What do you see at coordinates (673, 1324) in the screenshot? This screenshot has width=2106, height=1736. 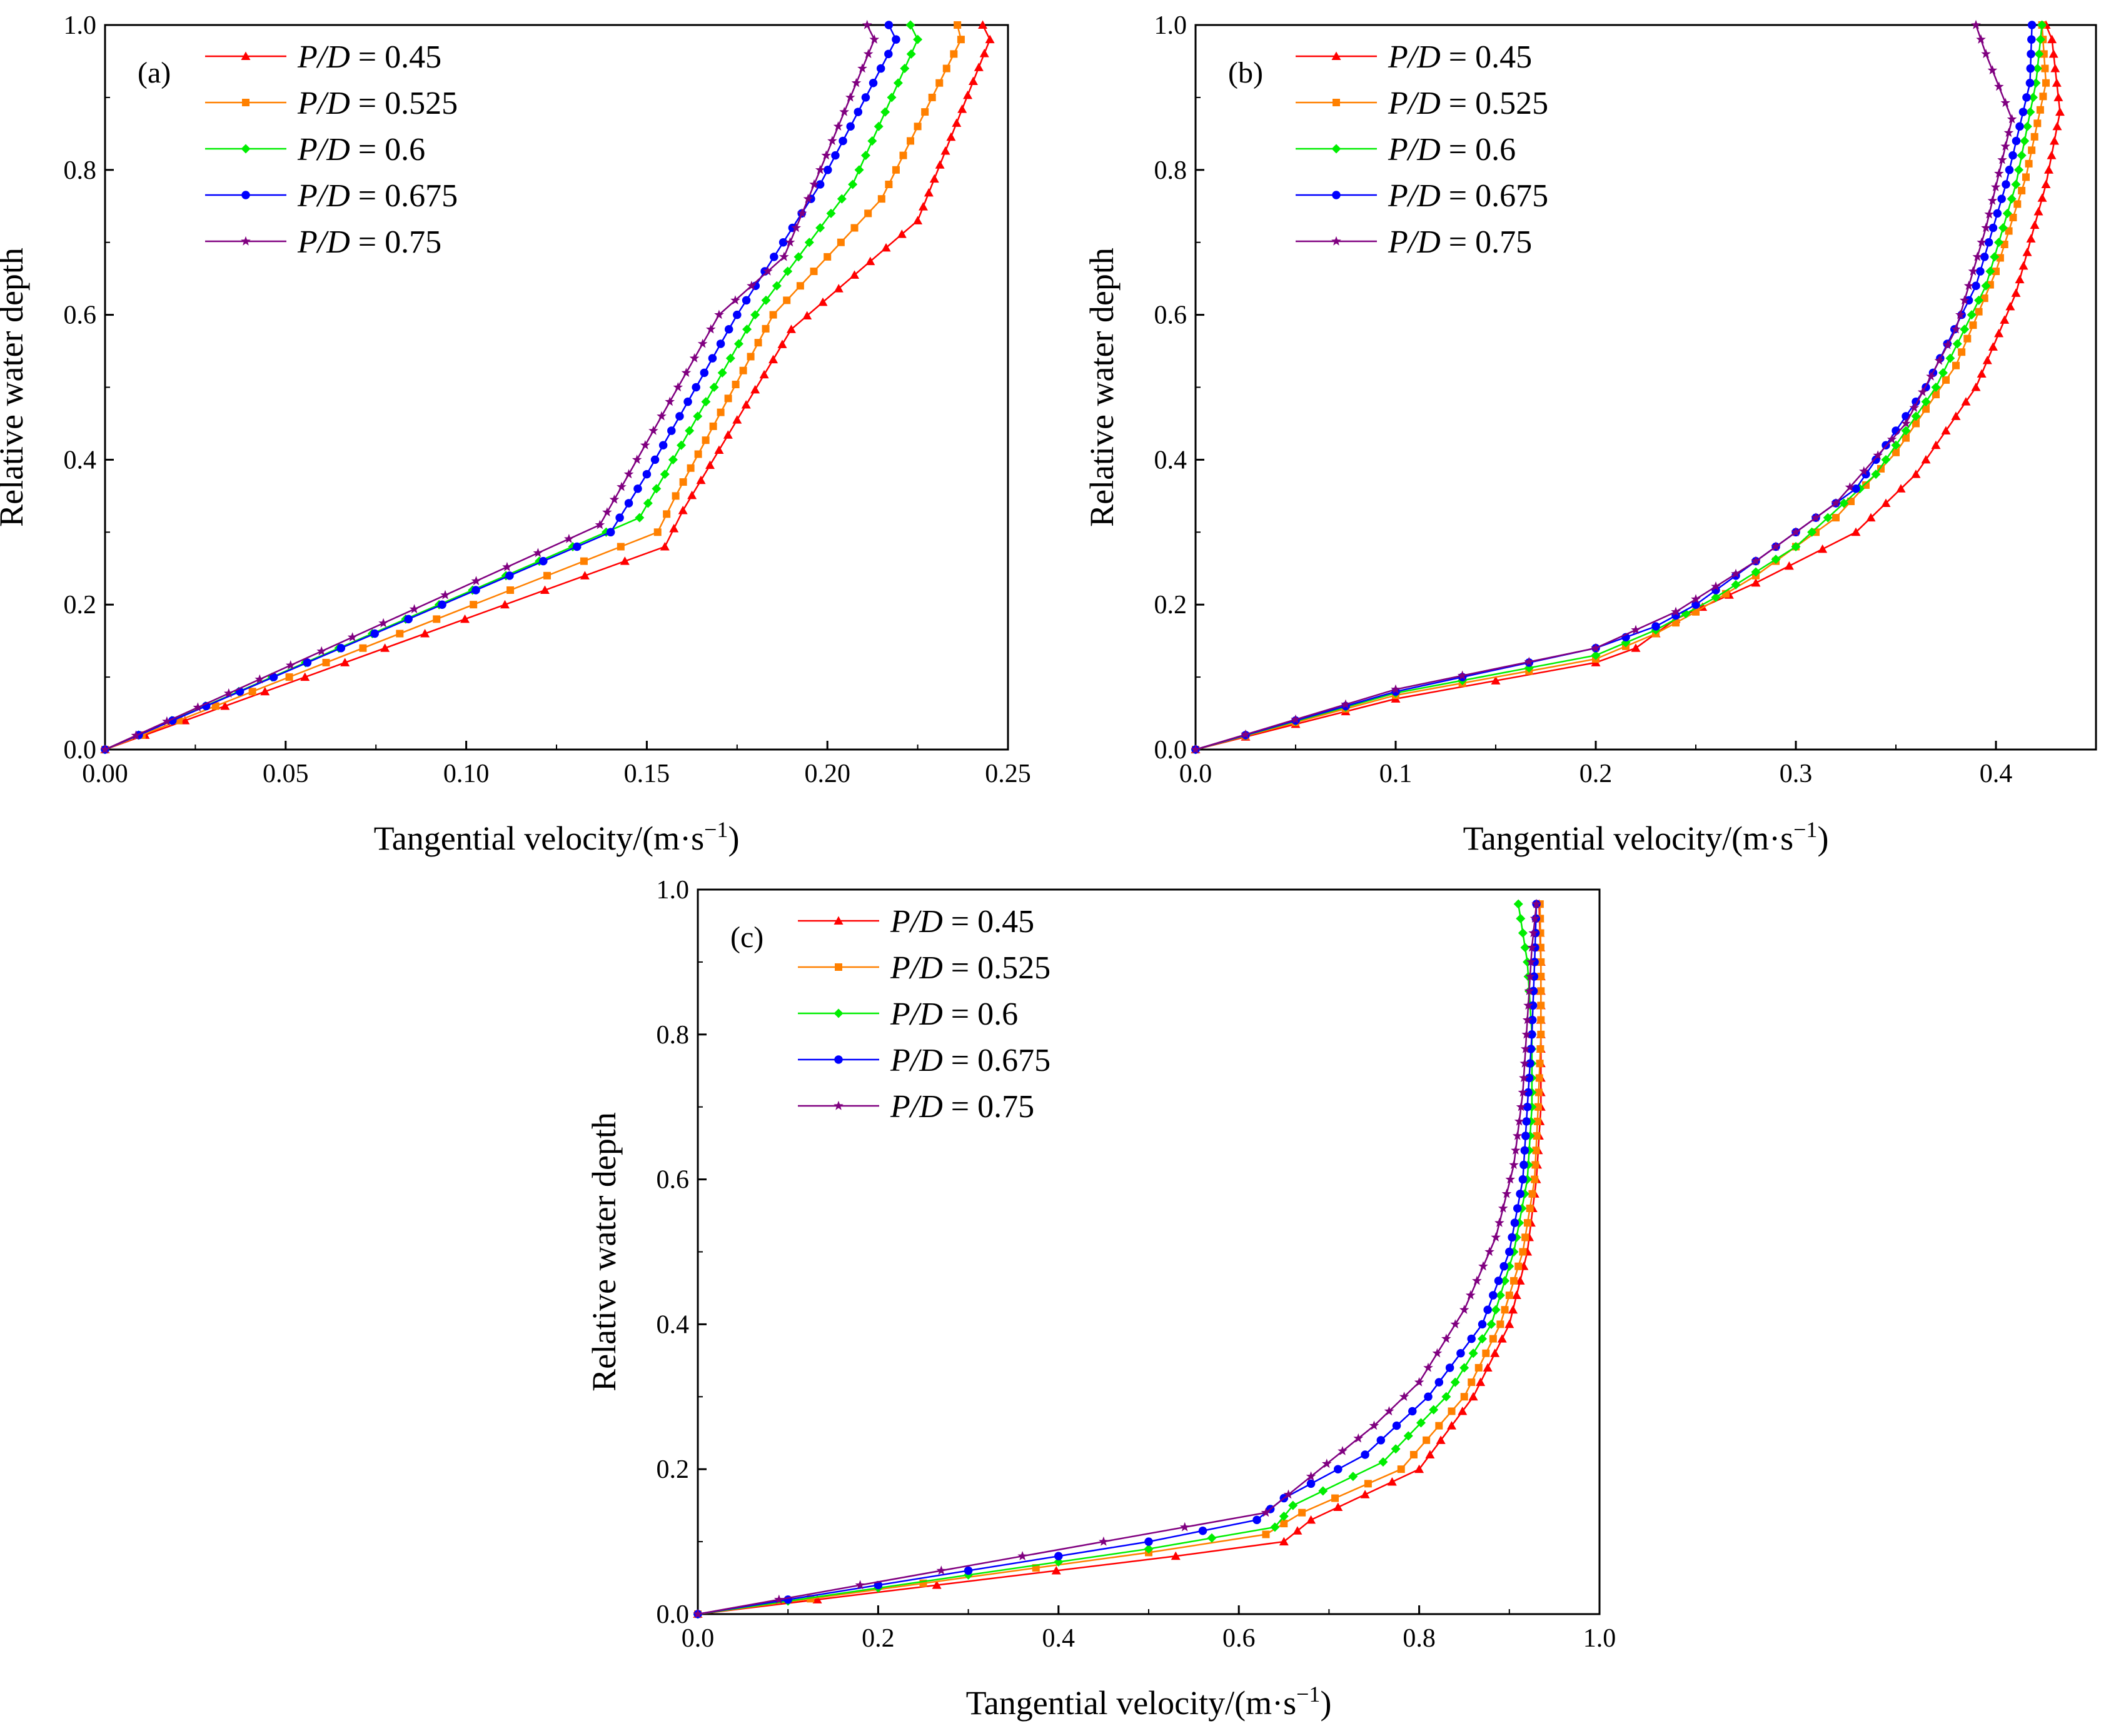 I see `y-tick-label: 0.4` at bounding box center [673, 1324].